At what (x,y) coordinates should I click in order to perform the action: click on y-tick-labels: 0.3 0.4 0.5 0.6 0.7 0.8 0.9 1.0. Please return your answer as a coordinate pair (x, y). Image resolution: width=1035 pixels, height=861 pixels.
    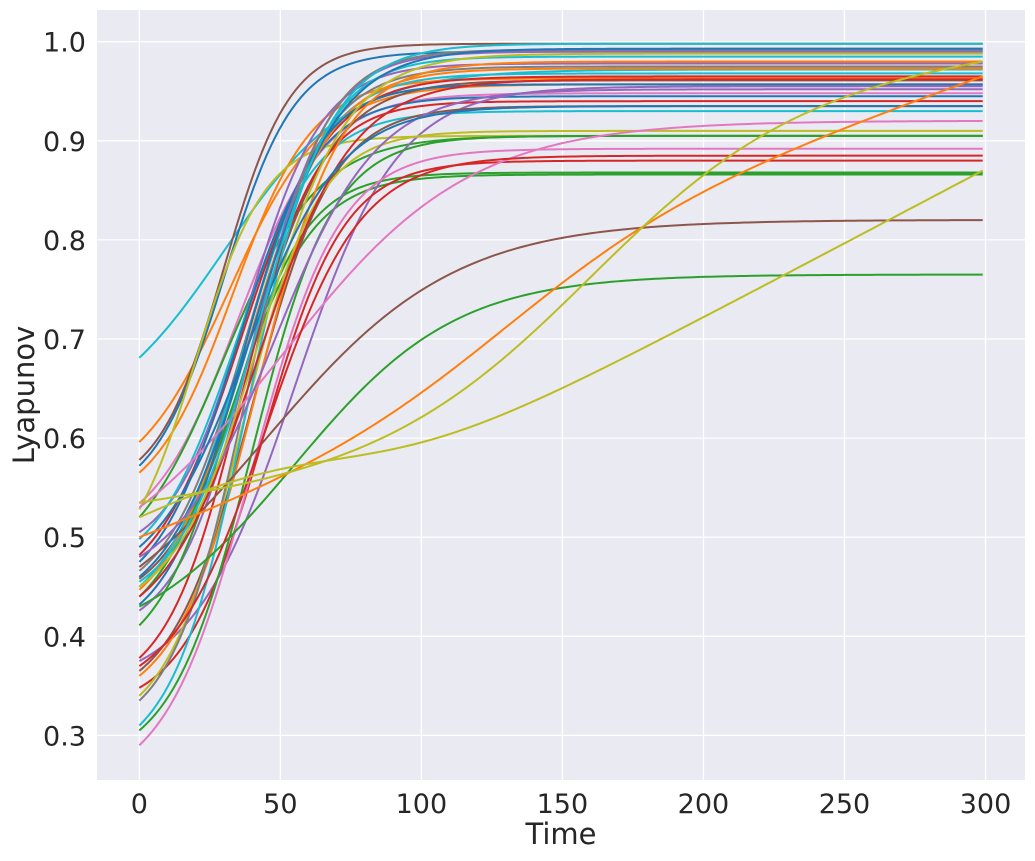
    Looking at the image, I should click on (64, 390).